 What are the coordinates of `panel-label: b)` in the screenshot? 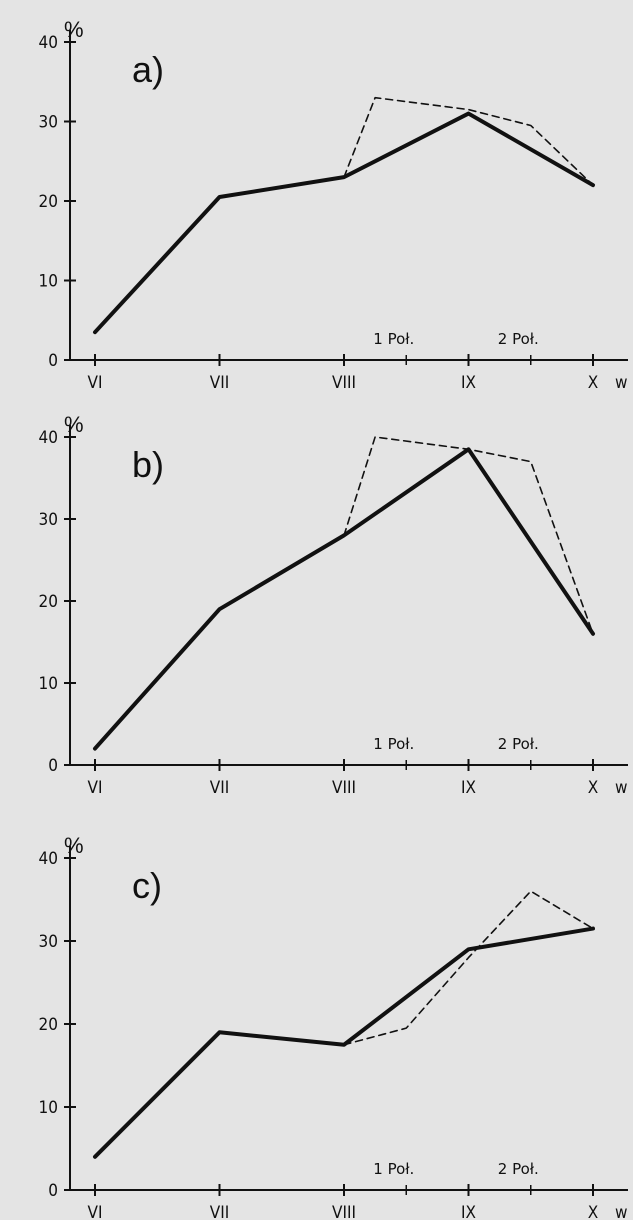 It's located at (148, 464).